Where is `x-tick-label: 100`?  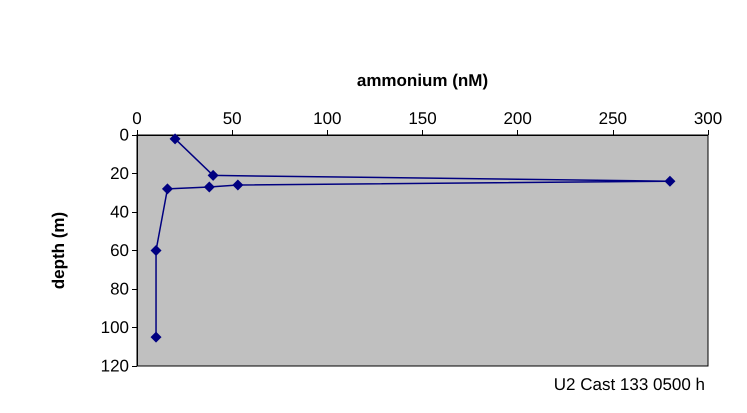
x-tick-label: 100 is located at coordinates (327, 118).